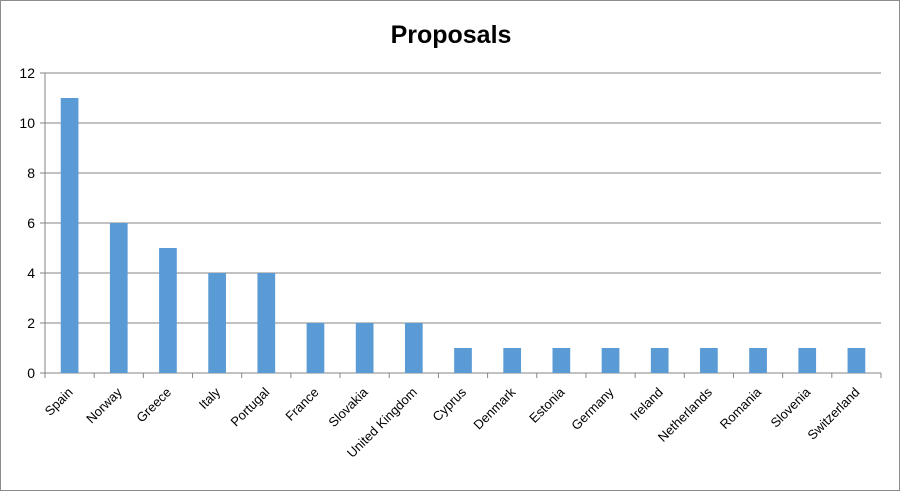 The width and height of the screenshot is (900, 492). What do you see at coordinates (449, 404) in the screenshot?
I see `x-tick-label: Cyprus` at bounding box center [449, 404].